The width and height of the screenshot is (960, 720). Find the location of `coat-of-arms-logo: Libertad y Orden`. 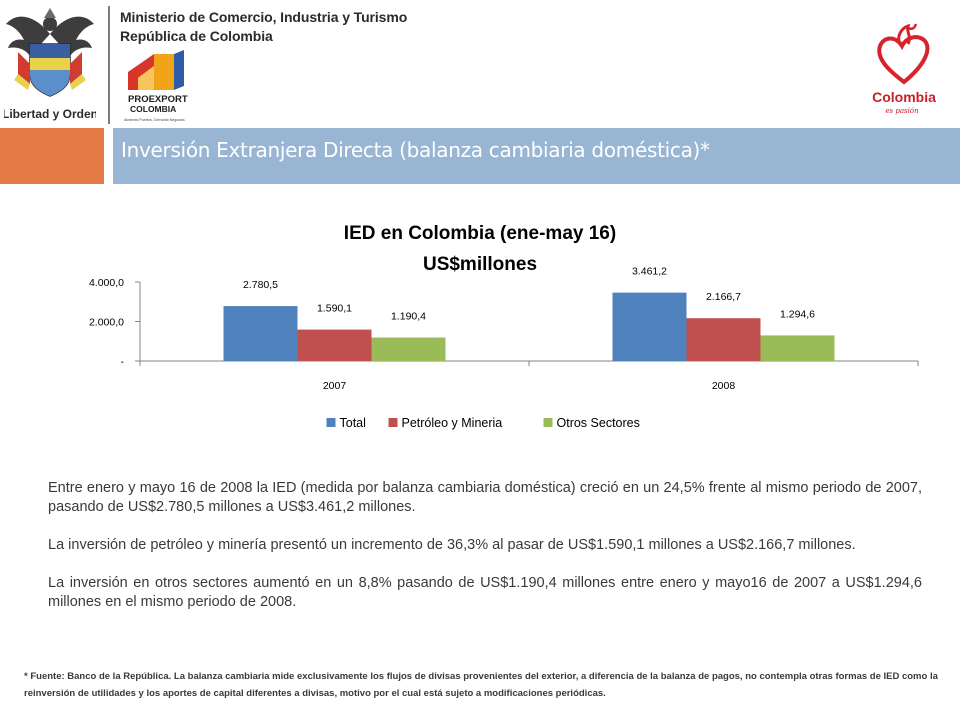

coat-of-arms-logo: Libertad y Orden is located at coordinates (50, 64).